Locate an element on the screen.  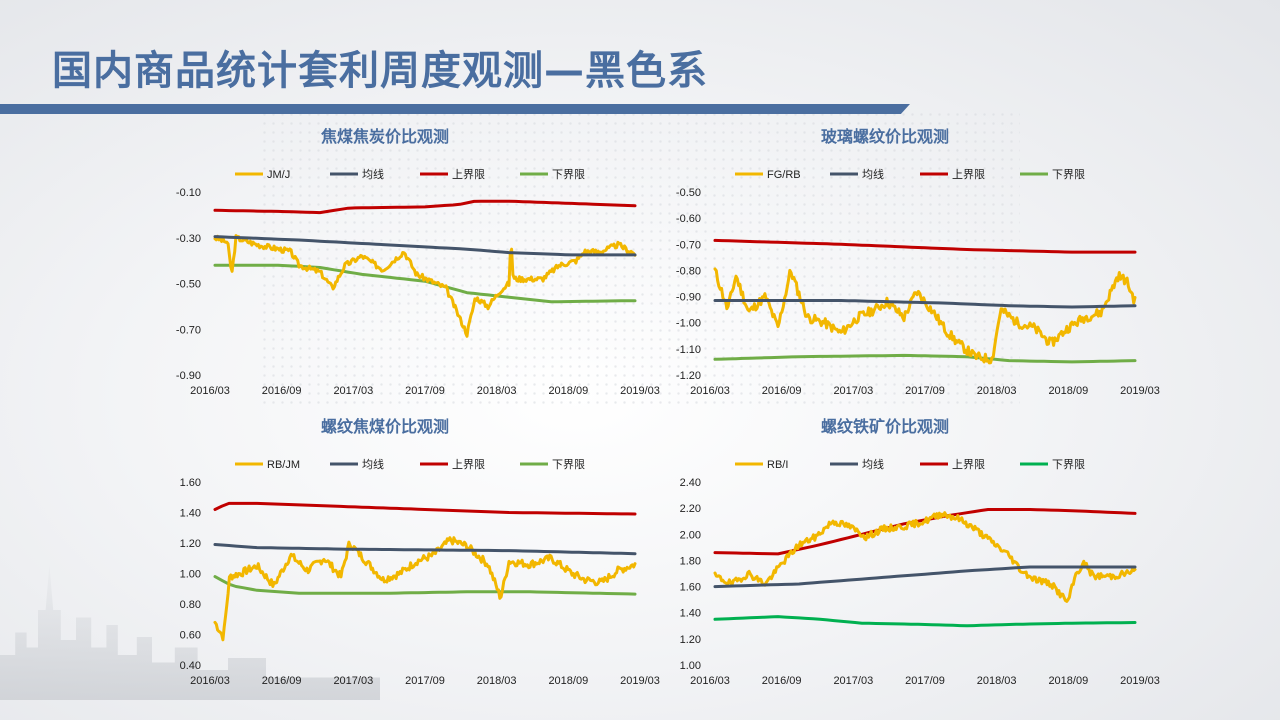
y-tick-label: -0.30 is located at coordinates (188, 239).